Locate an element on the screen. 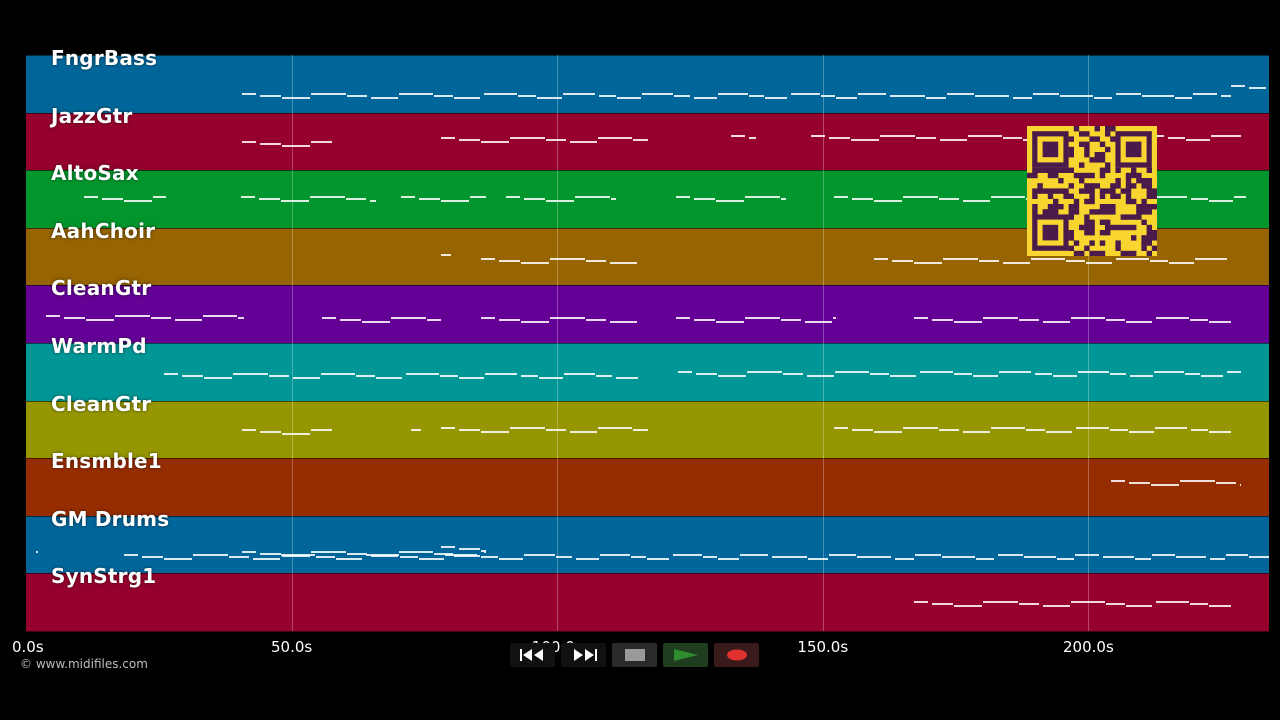  time-tick-label: 0.0s is located at coordinates (28, 647).